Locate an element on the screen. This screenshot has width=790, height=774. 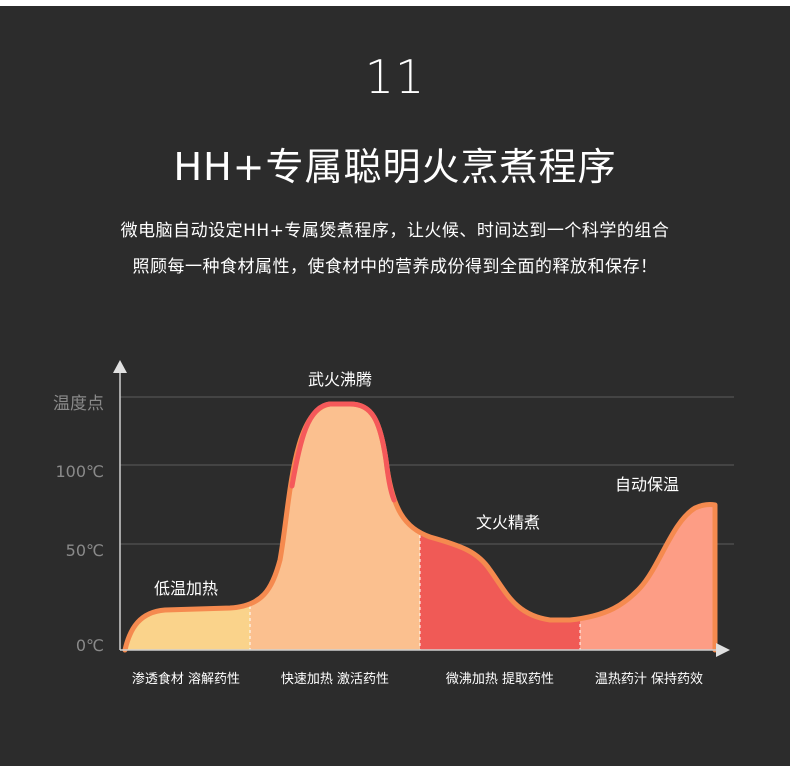
phase-desc-3: 微沸加热 提取药性 is located at coordinates (500, 679).